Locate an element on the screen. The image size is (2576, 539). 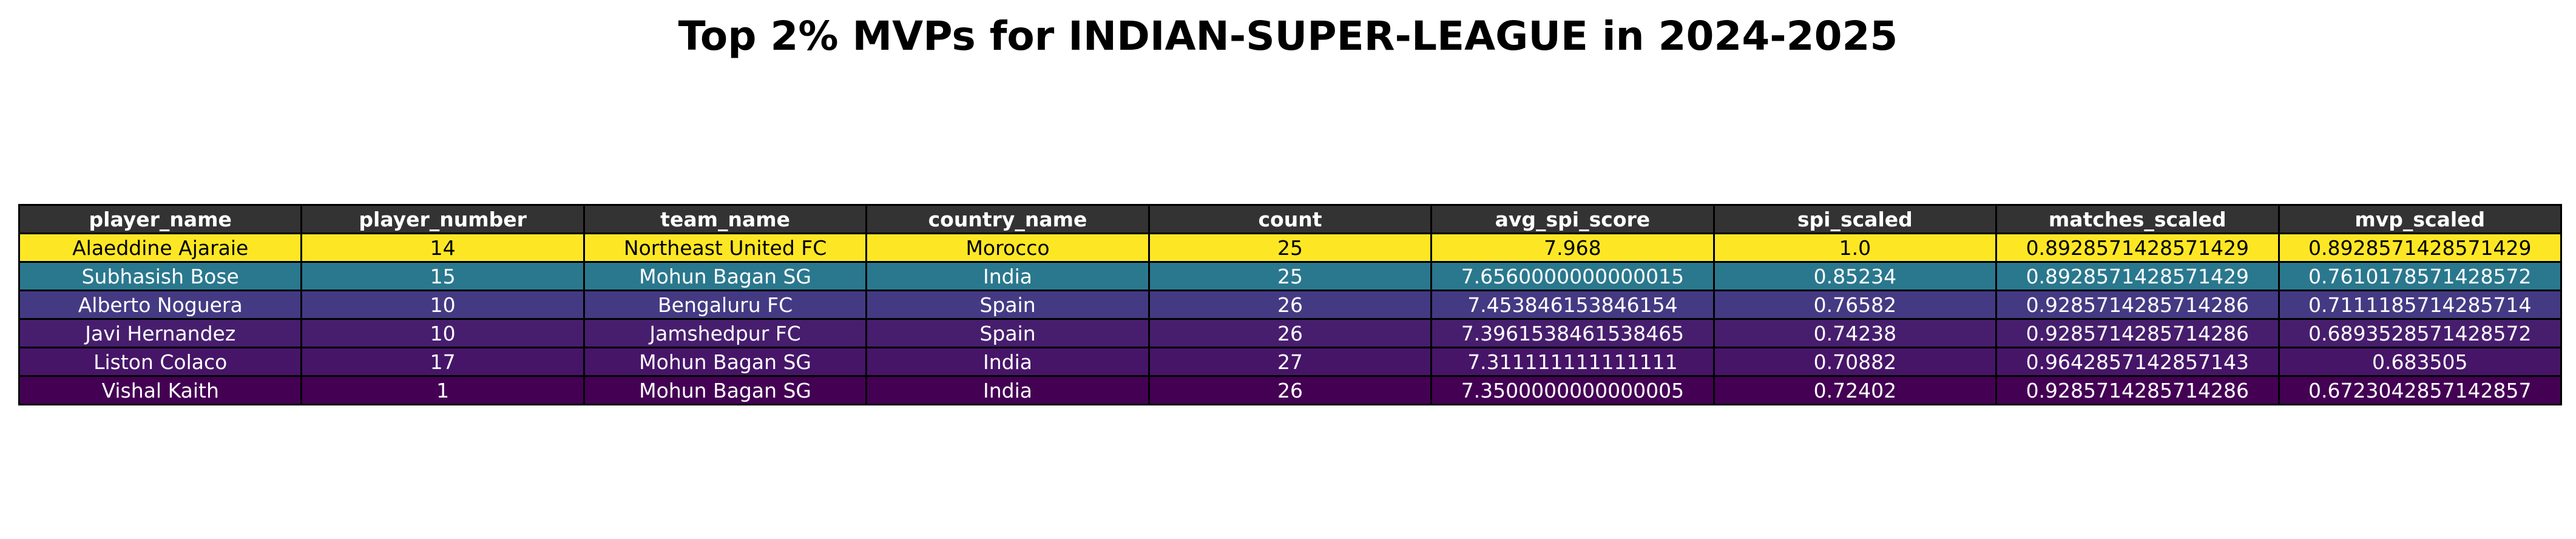
table-cell-avg-spi-score: 7.6560000000000015 is located at coordinates (1572, 276).